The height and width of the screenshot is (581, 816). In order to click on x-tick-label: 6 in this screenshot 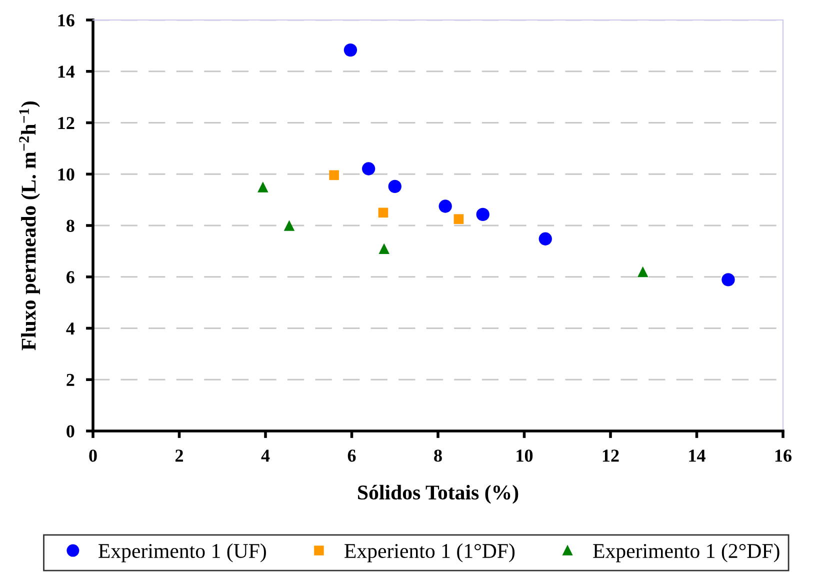, I will do `click(352, 456)`.